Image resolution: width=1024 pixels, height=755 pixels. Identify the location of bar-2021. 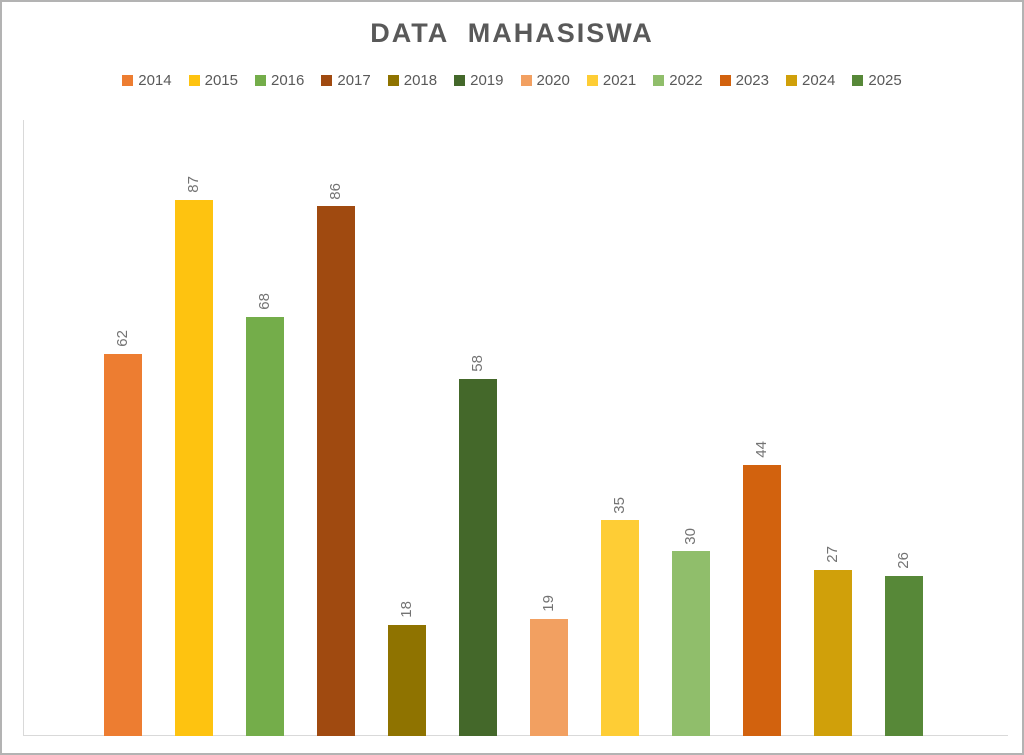
(619, 628).